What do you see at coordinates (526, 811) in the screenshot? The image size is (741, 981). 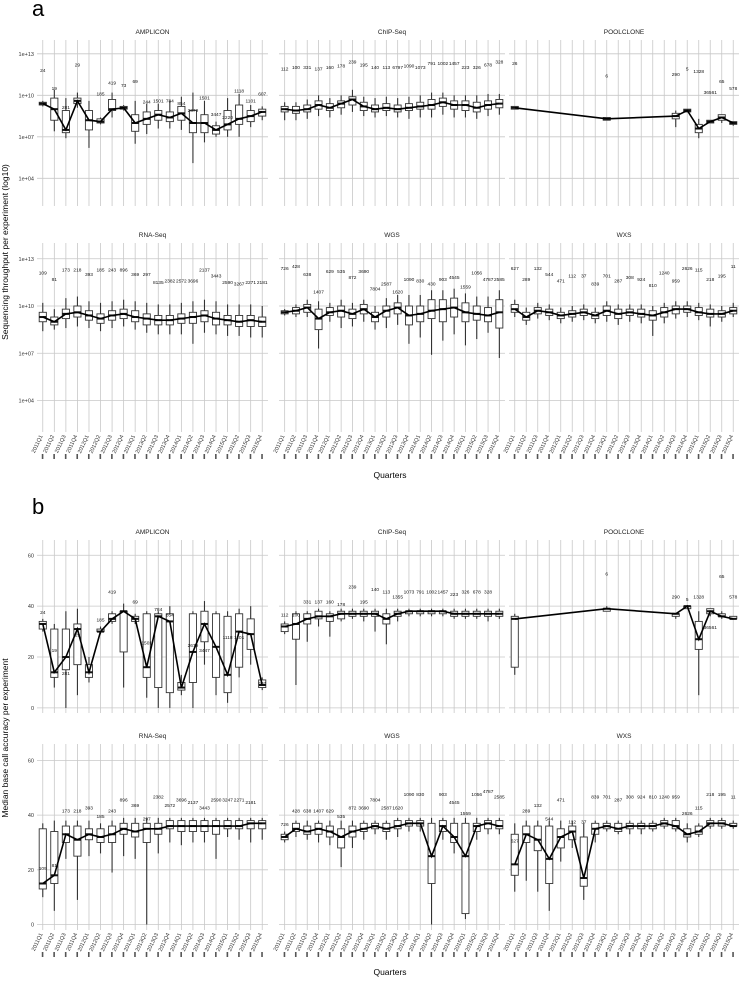 I see `count-label: 289` at bounding box center [526, 811].